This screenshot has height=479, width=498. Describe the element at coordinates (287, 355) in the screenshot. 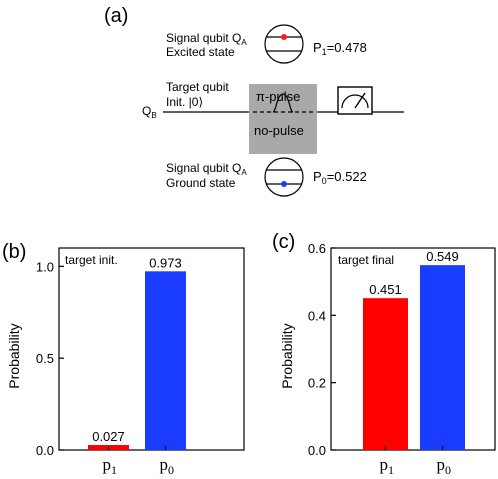

I see `chart-c-ylabel: Probability` at that location.